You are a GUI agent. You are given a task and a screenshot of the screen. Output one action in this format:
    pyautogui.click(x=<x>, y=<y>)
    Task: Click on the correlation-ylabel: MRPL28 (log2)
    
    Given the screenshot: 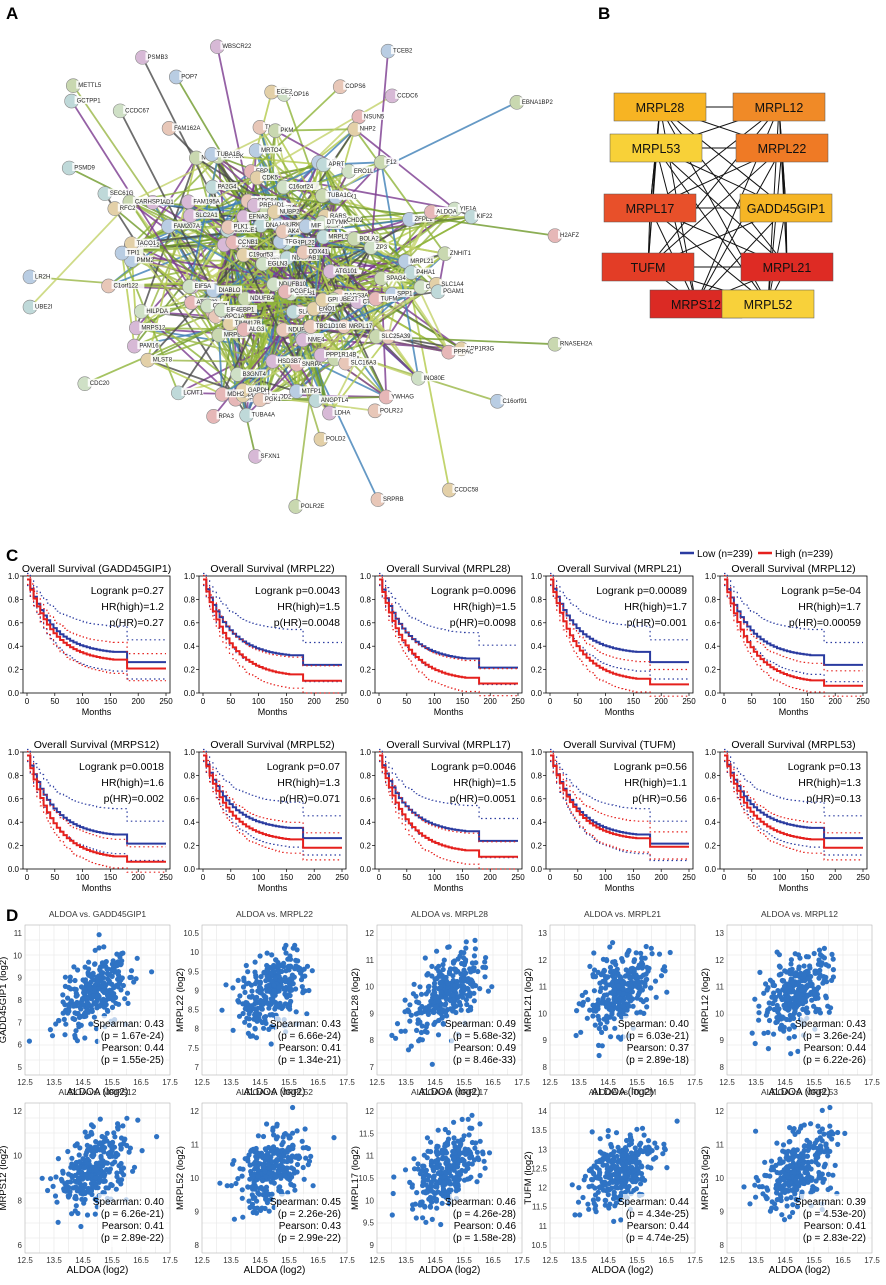 What is the action you would take?
    pyautogui.click(x=355, y=1000)
    